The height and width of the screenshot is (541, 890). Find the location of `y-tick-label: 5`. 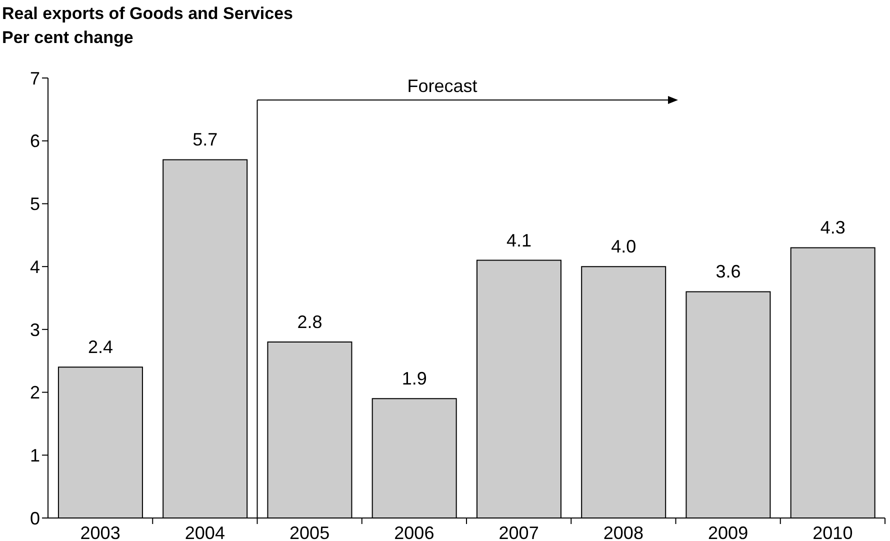

y-tick-label: 5 is located at coordinates (35, 204).